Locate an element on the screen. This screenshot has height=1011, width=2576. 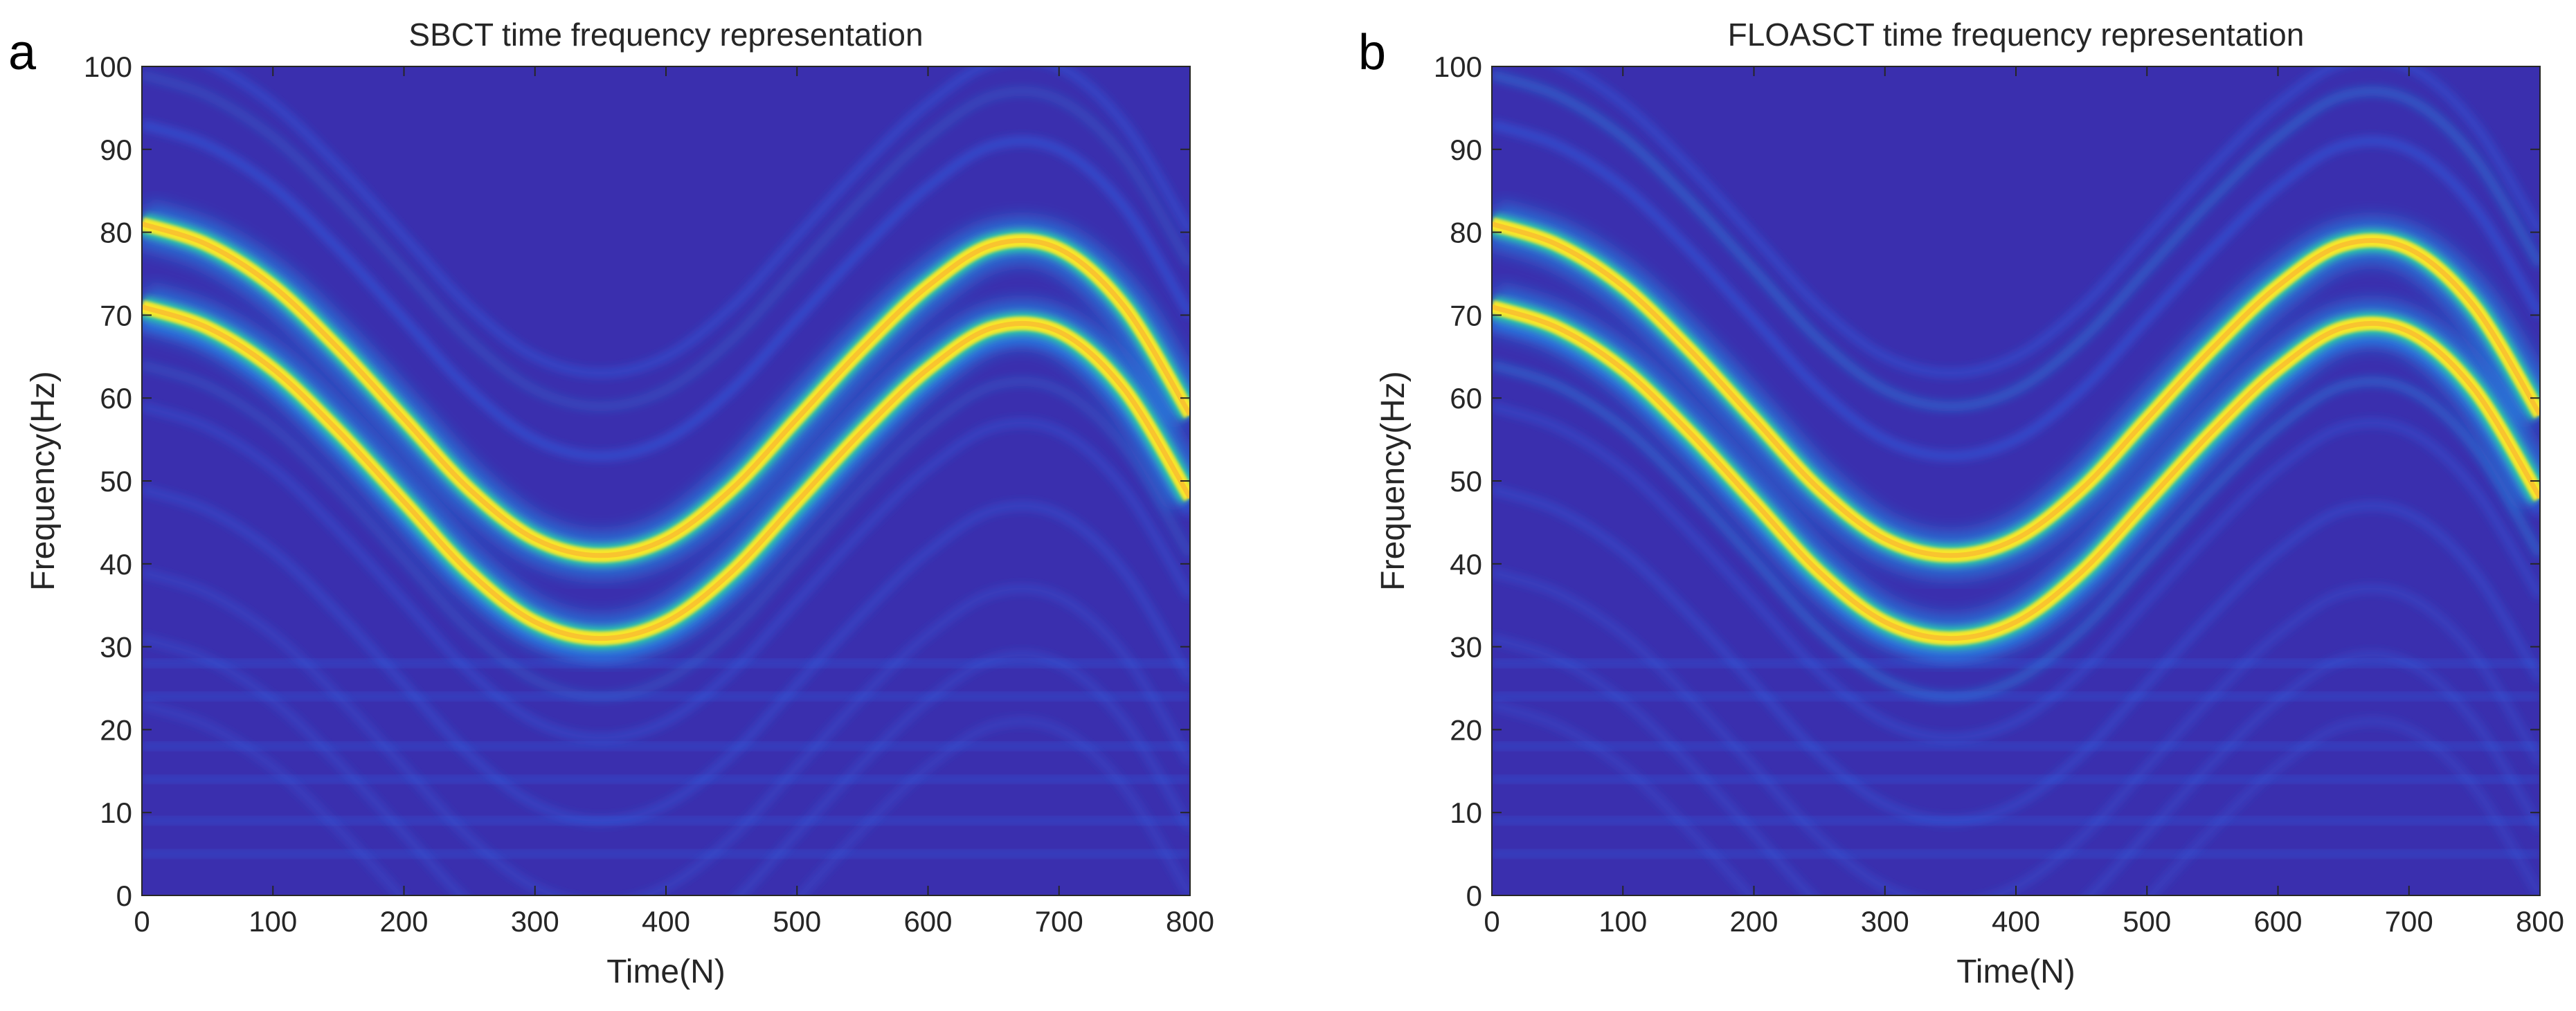
panel-b-letter: b is located at coordinates (1372, 52).